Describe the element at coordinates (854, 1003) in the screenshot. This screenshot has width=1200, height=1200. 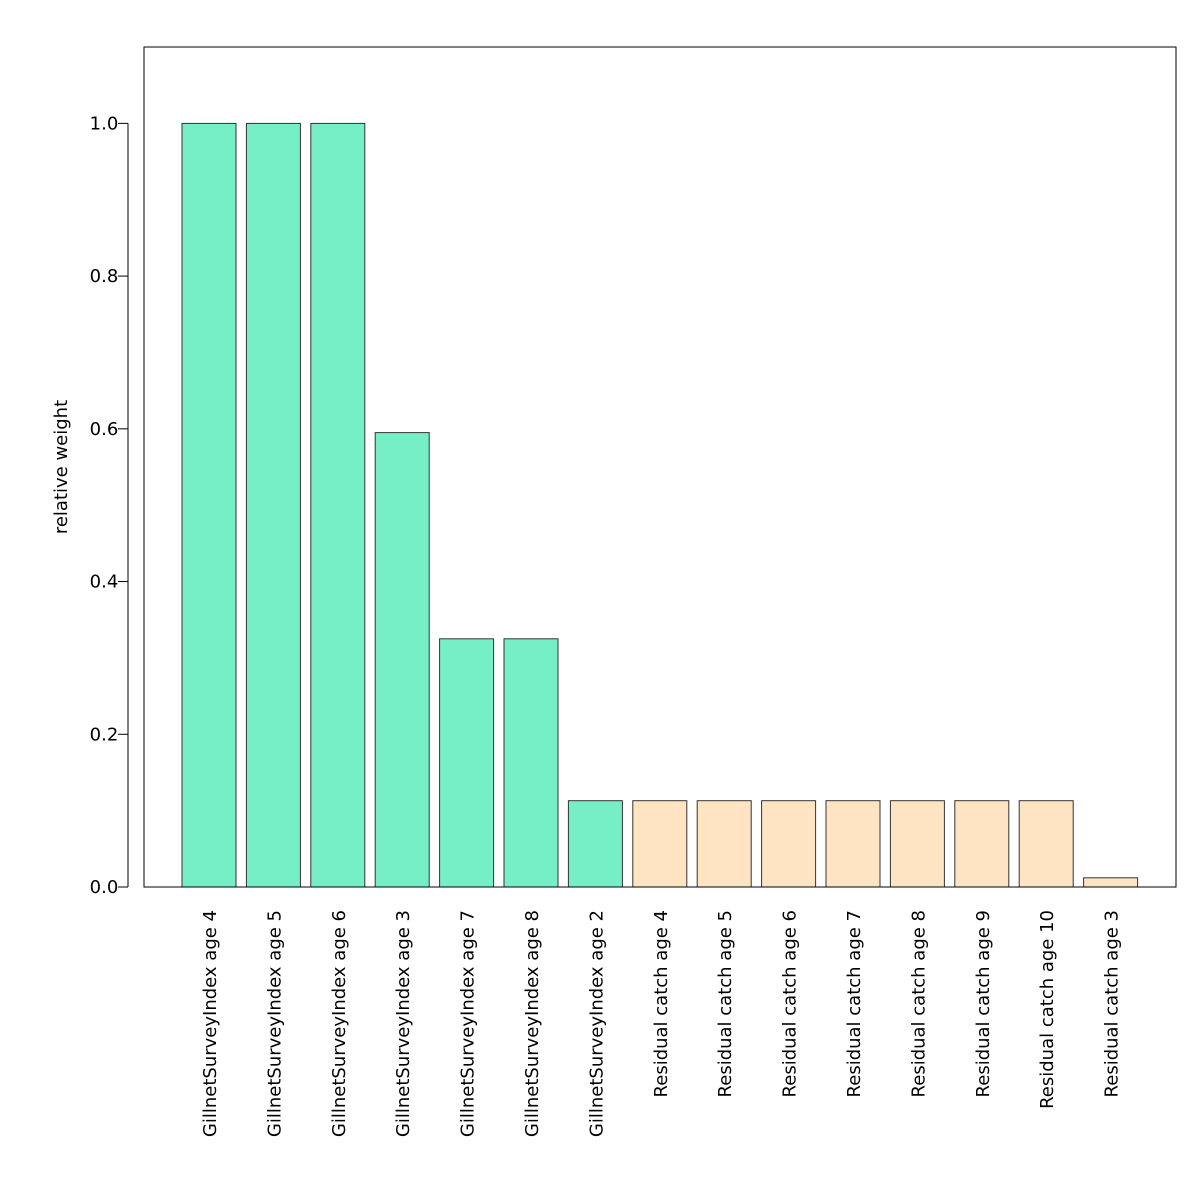
I see `x-tick-label-11: Residual catch age 7` at that location.